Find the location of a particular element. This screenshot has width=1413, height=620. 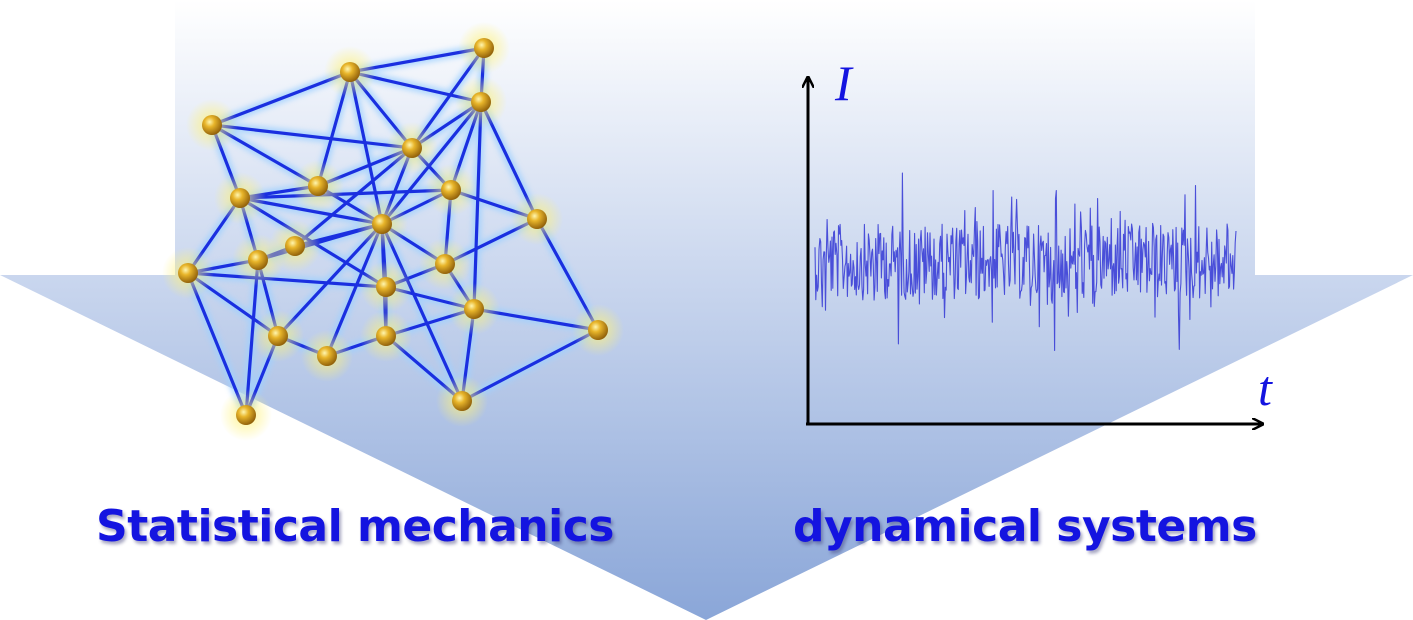

y-axis-label: I is located at coordinates (844, 83).